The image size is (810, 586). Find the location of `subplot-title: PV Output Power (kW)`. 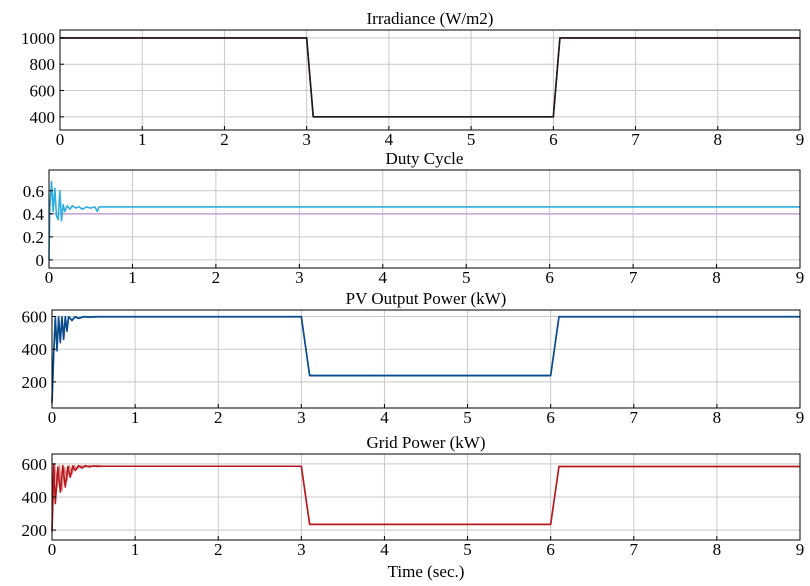

subplot-title: PV Output Power (kW) is located at coordinates (426, 298).